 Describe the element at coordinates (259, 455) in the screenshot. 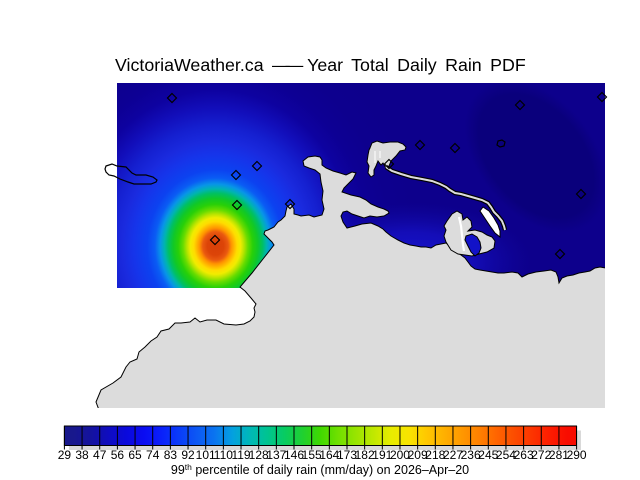

I see `svg-text: 128` at that location.